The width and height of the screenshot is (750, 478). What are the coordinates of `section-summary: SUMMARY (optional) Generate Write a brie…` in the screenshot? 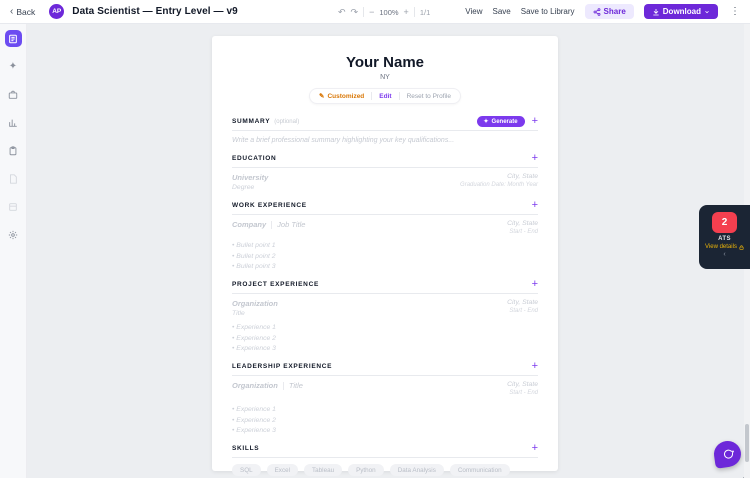 It's located at (385, 130).